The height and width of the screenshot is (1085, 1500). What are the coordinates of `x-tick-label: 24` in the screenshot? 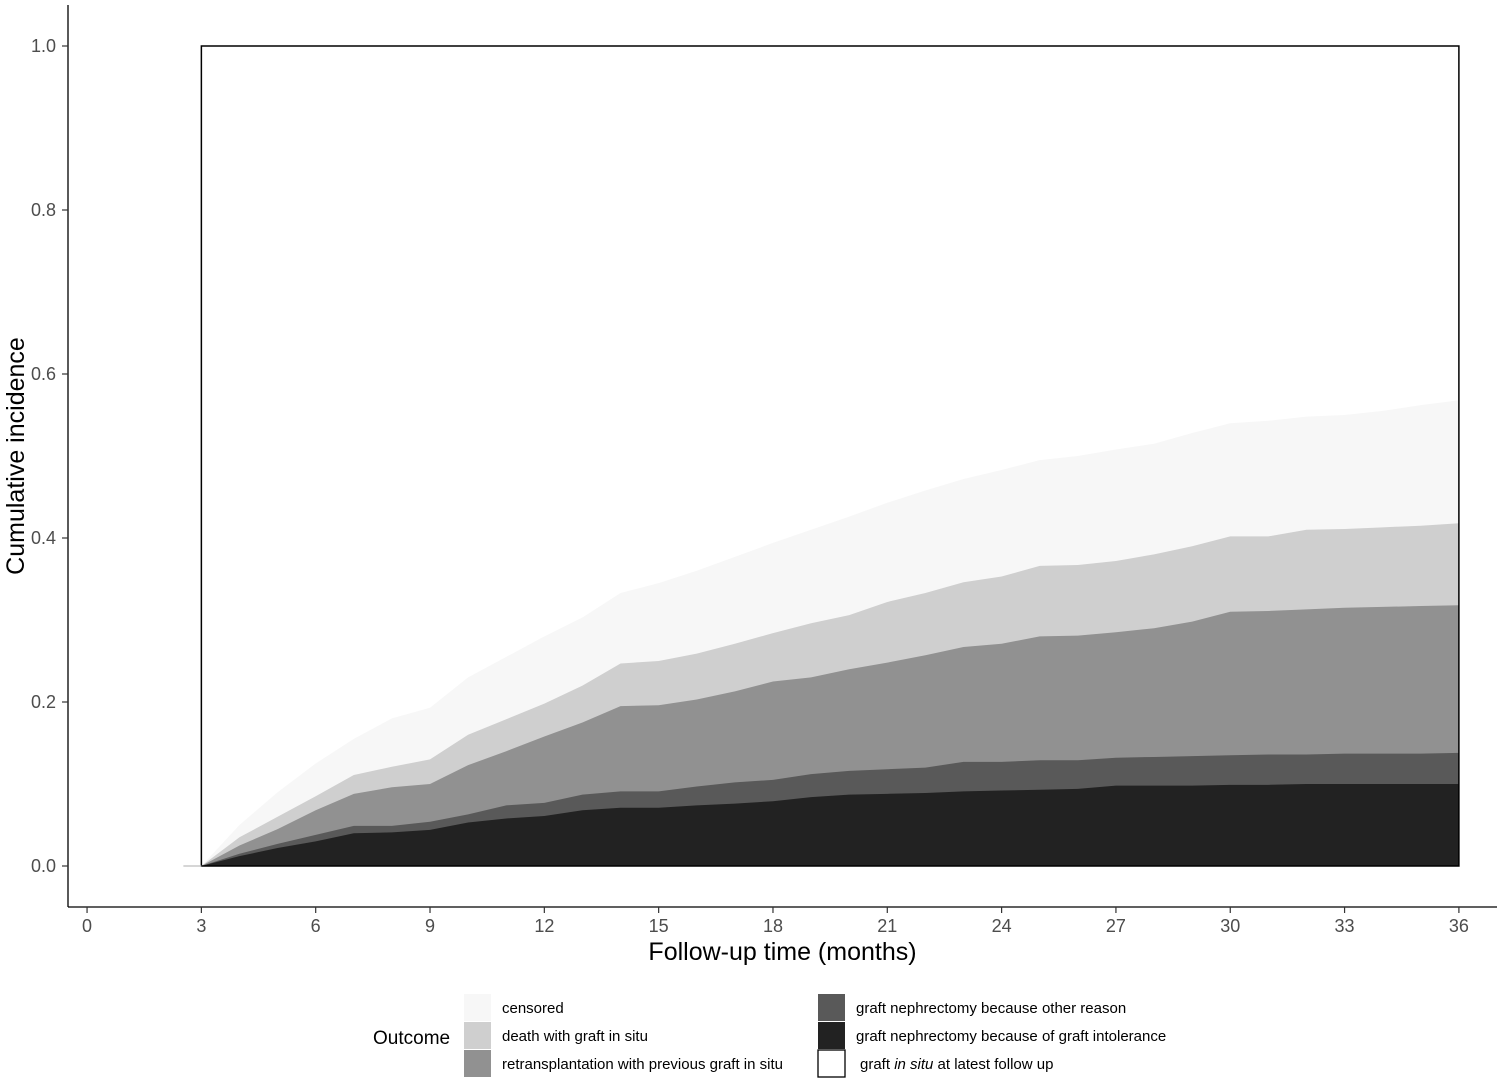 It's located at (1002, 926).